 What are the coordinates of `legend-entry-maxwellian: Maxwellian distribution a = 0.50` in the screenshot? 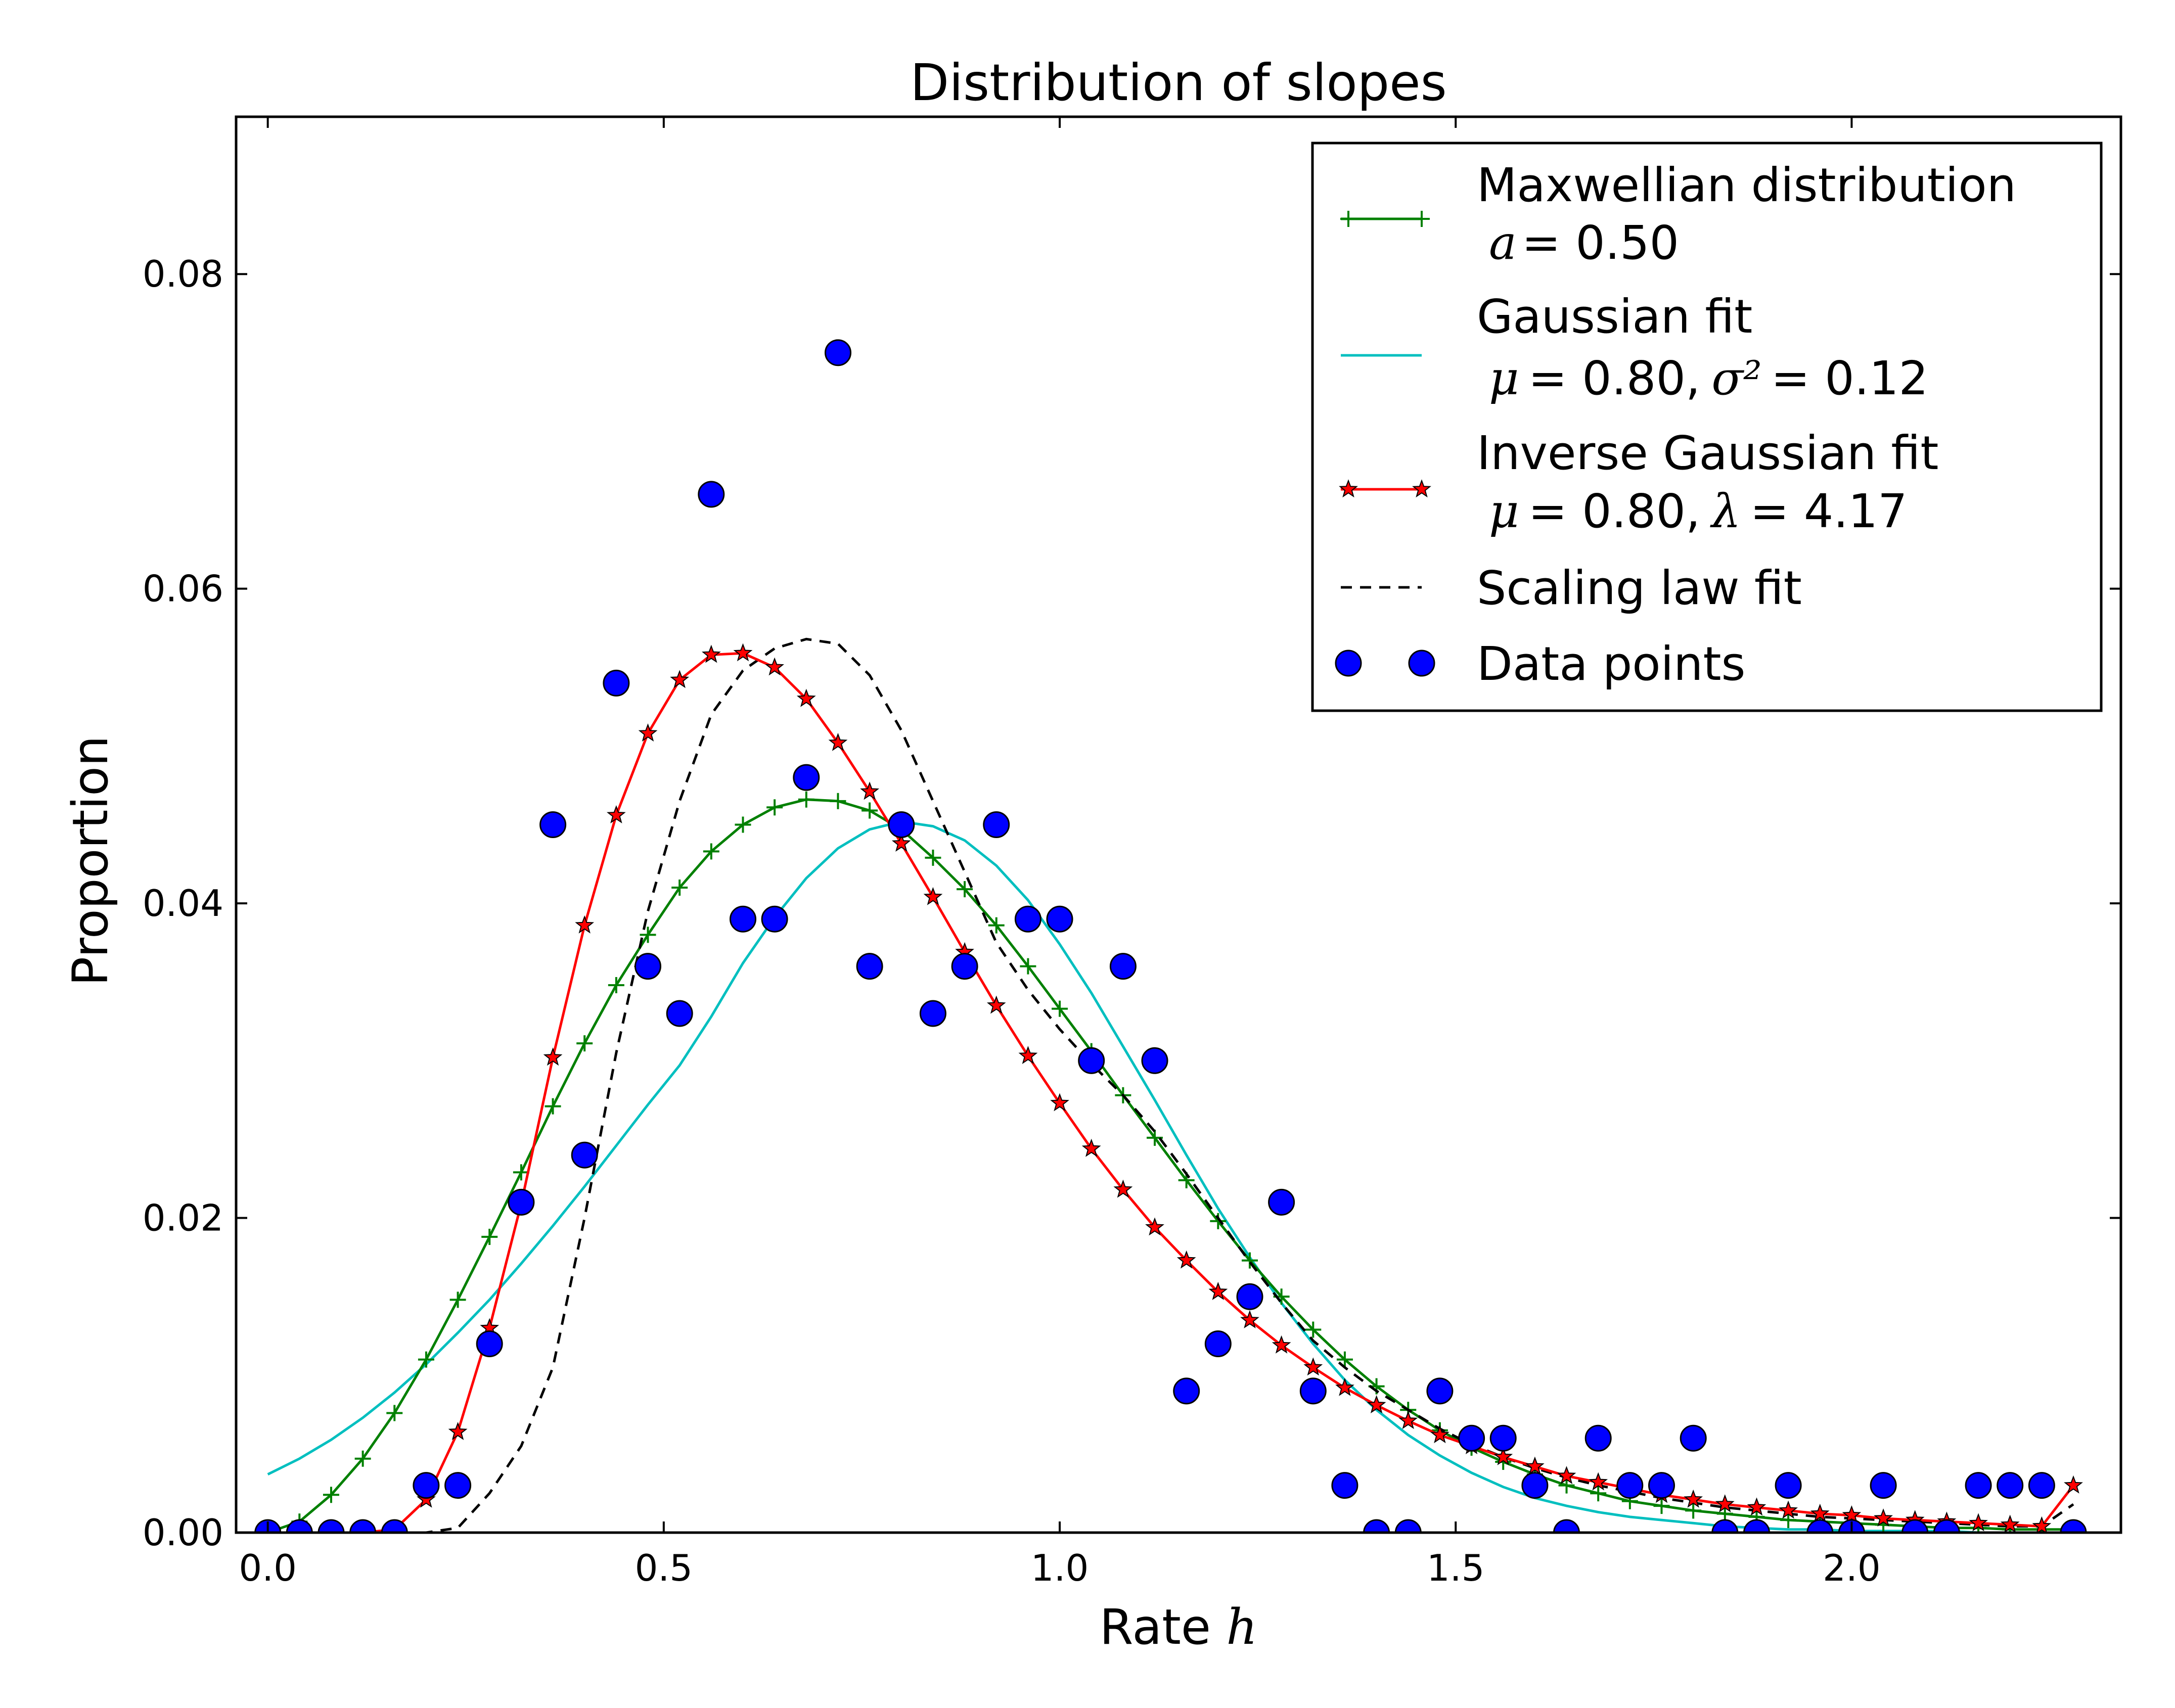 It's located at (1678, 214).